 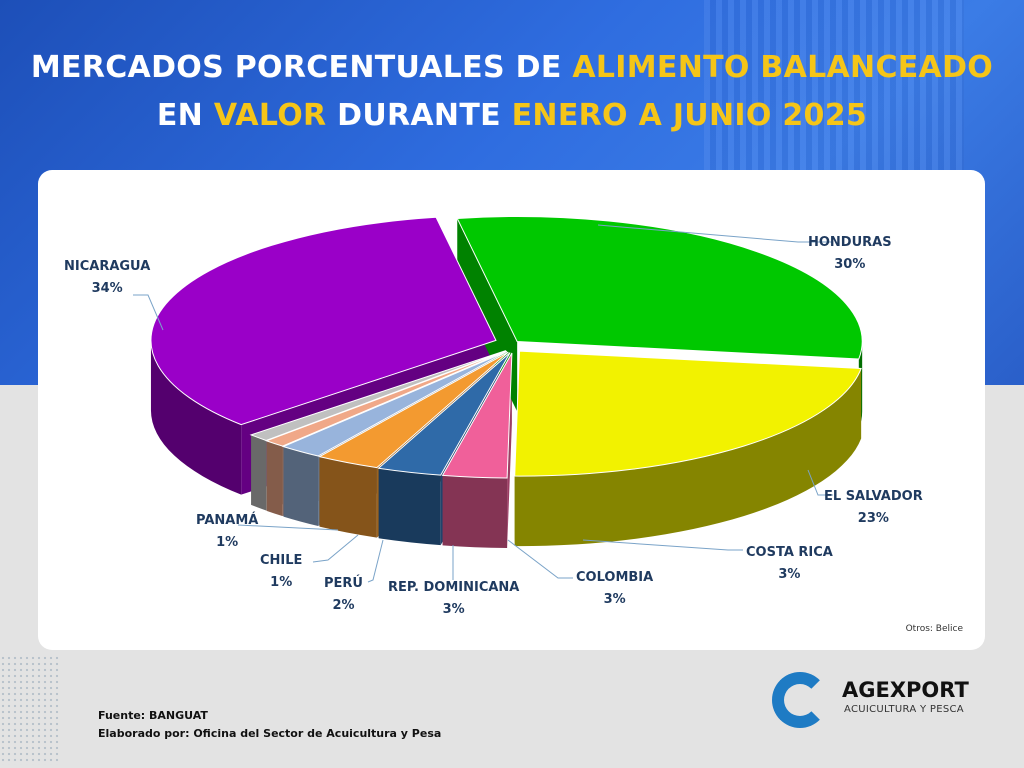 What do you see at coordinates (107, 278) in the screenshot?
I see `label-nicaragua: NICARAGUA 34%` at bounding box center [107, 278].